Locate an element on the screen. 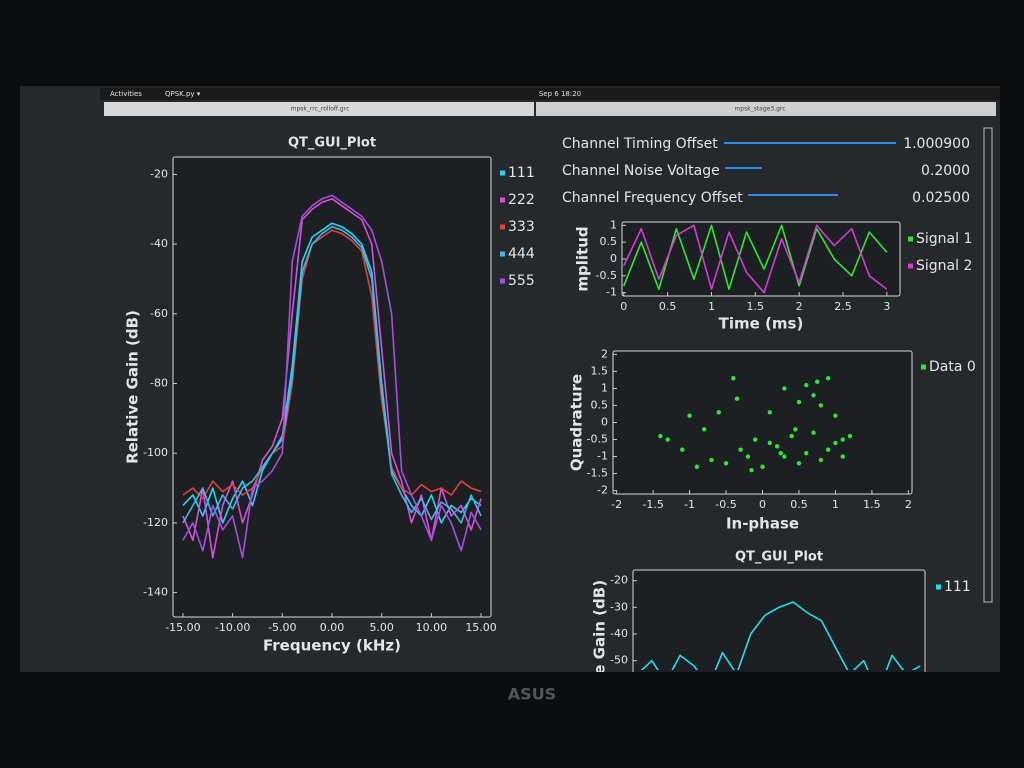  y-tick-label: -50 is located at coordinates (619, 660).